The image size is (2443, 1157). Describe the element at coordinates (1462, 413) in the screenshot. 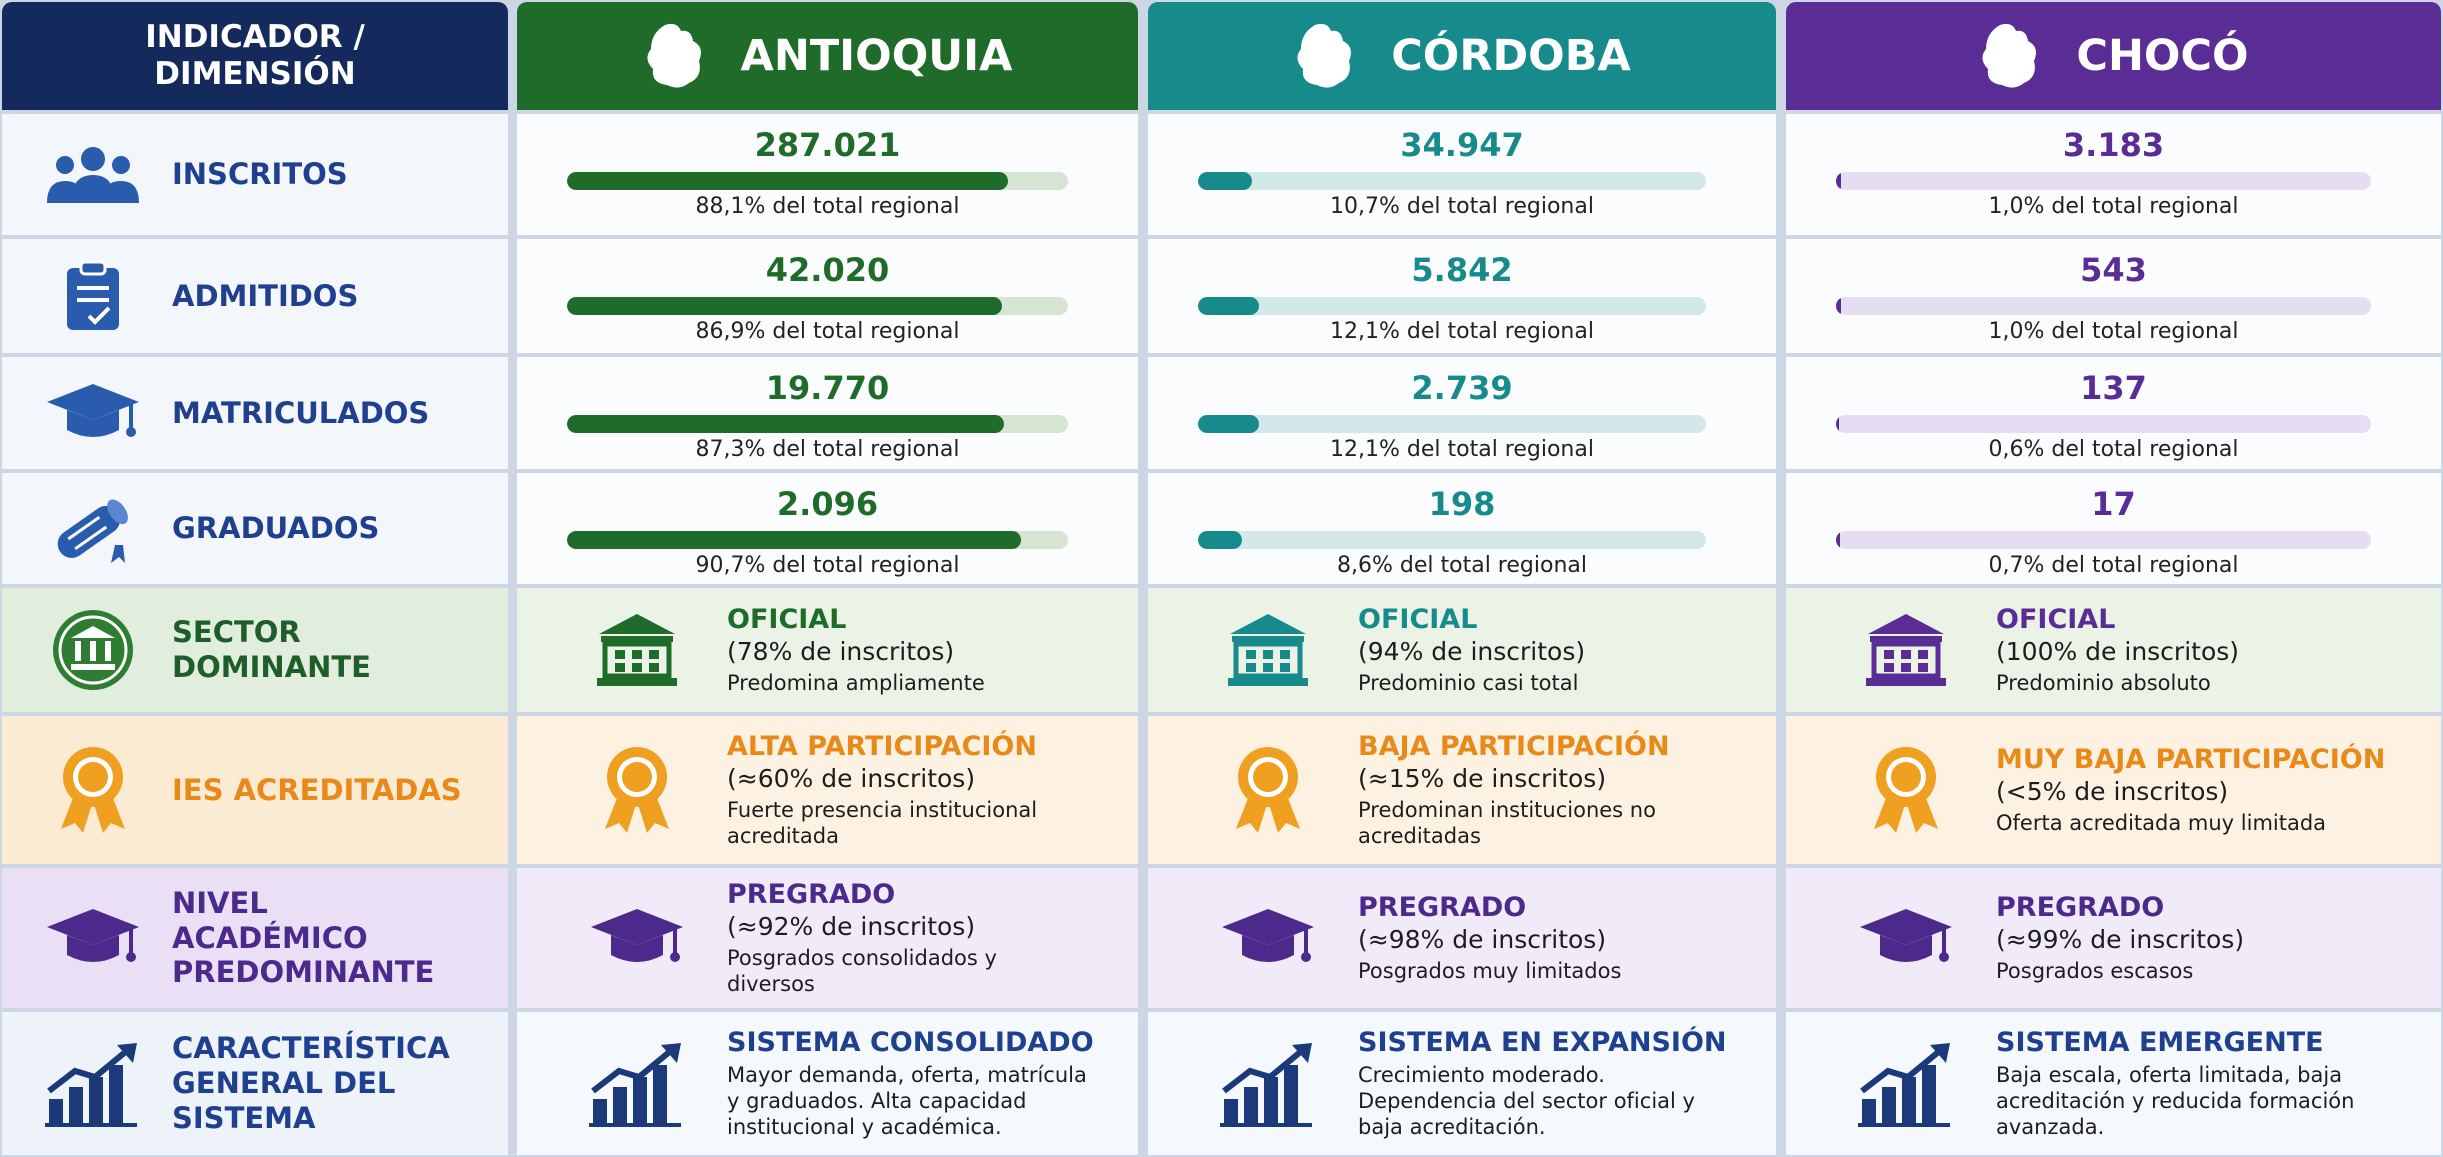

I see `metric-cell: 2.739 12,1% del total regional` at that location.